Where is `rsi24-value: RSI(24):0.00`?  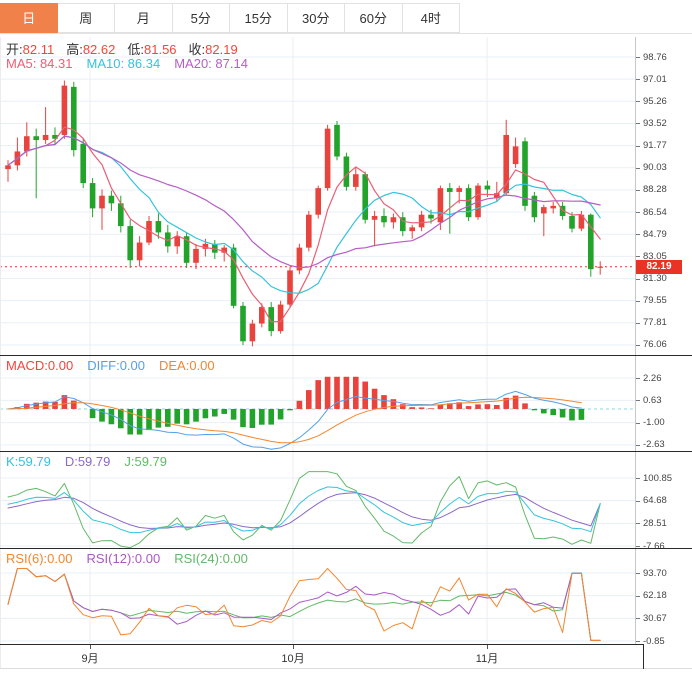
rsi24-value: RSI(24):0.00 is located at coordinates (211, 558).